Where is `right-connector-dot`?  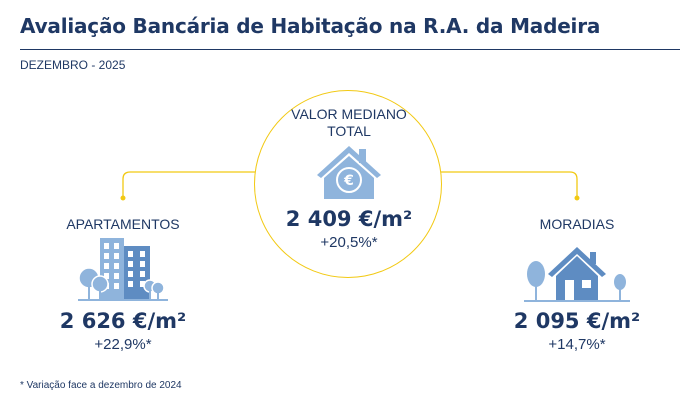
right-connector-dot is located at coordinates (577, 198).